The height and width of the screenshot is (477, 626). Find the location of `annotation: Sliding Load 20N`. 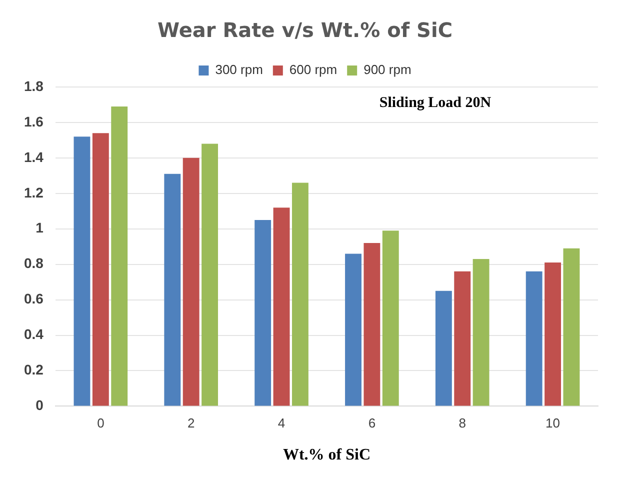

annotation: Sliding Load 20N is located at coordinates (435, 102).